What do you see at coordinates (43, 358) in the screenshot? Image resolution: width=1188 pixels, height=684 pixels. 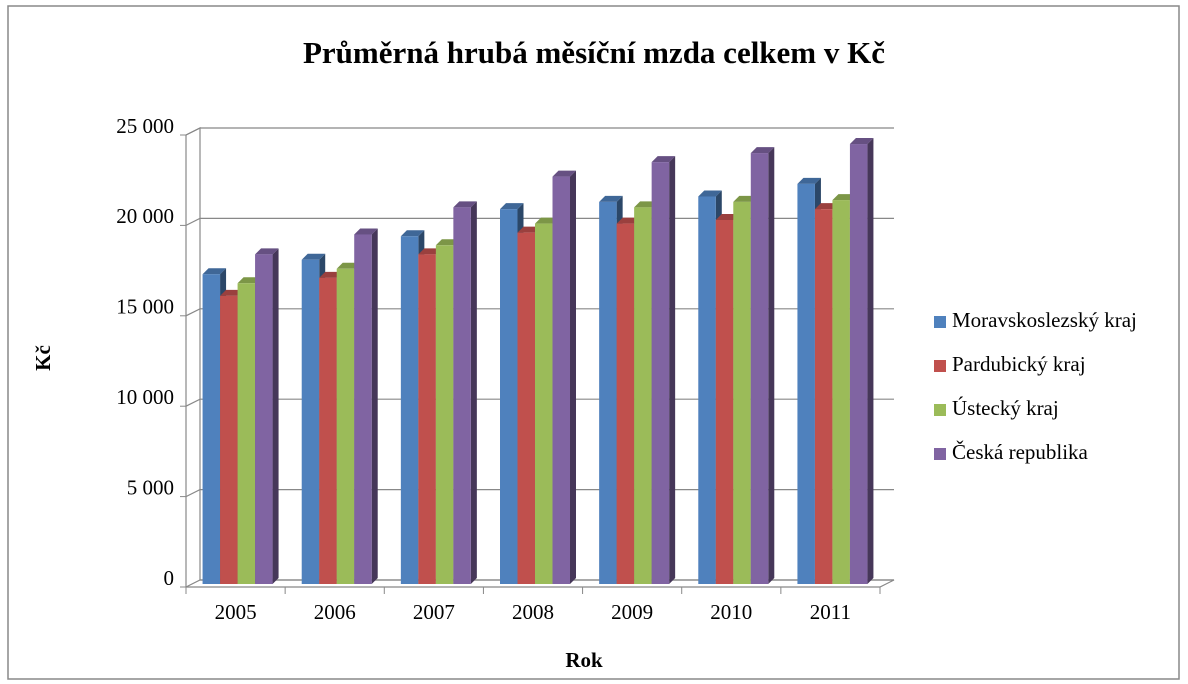 I see `y-axis-label: Kč` at bounding box center [43, 358].